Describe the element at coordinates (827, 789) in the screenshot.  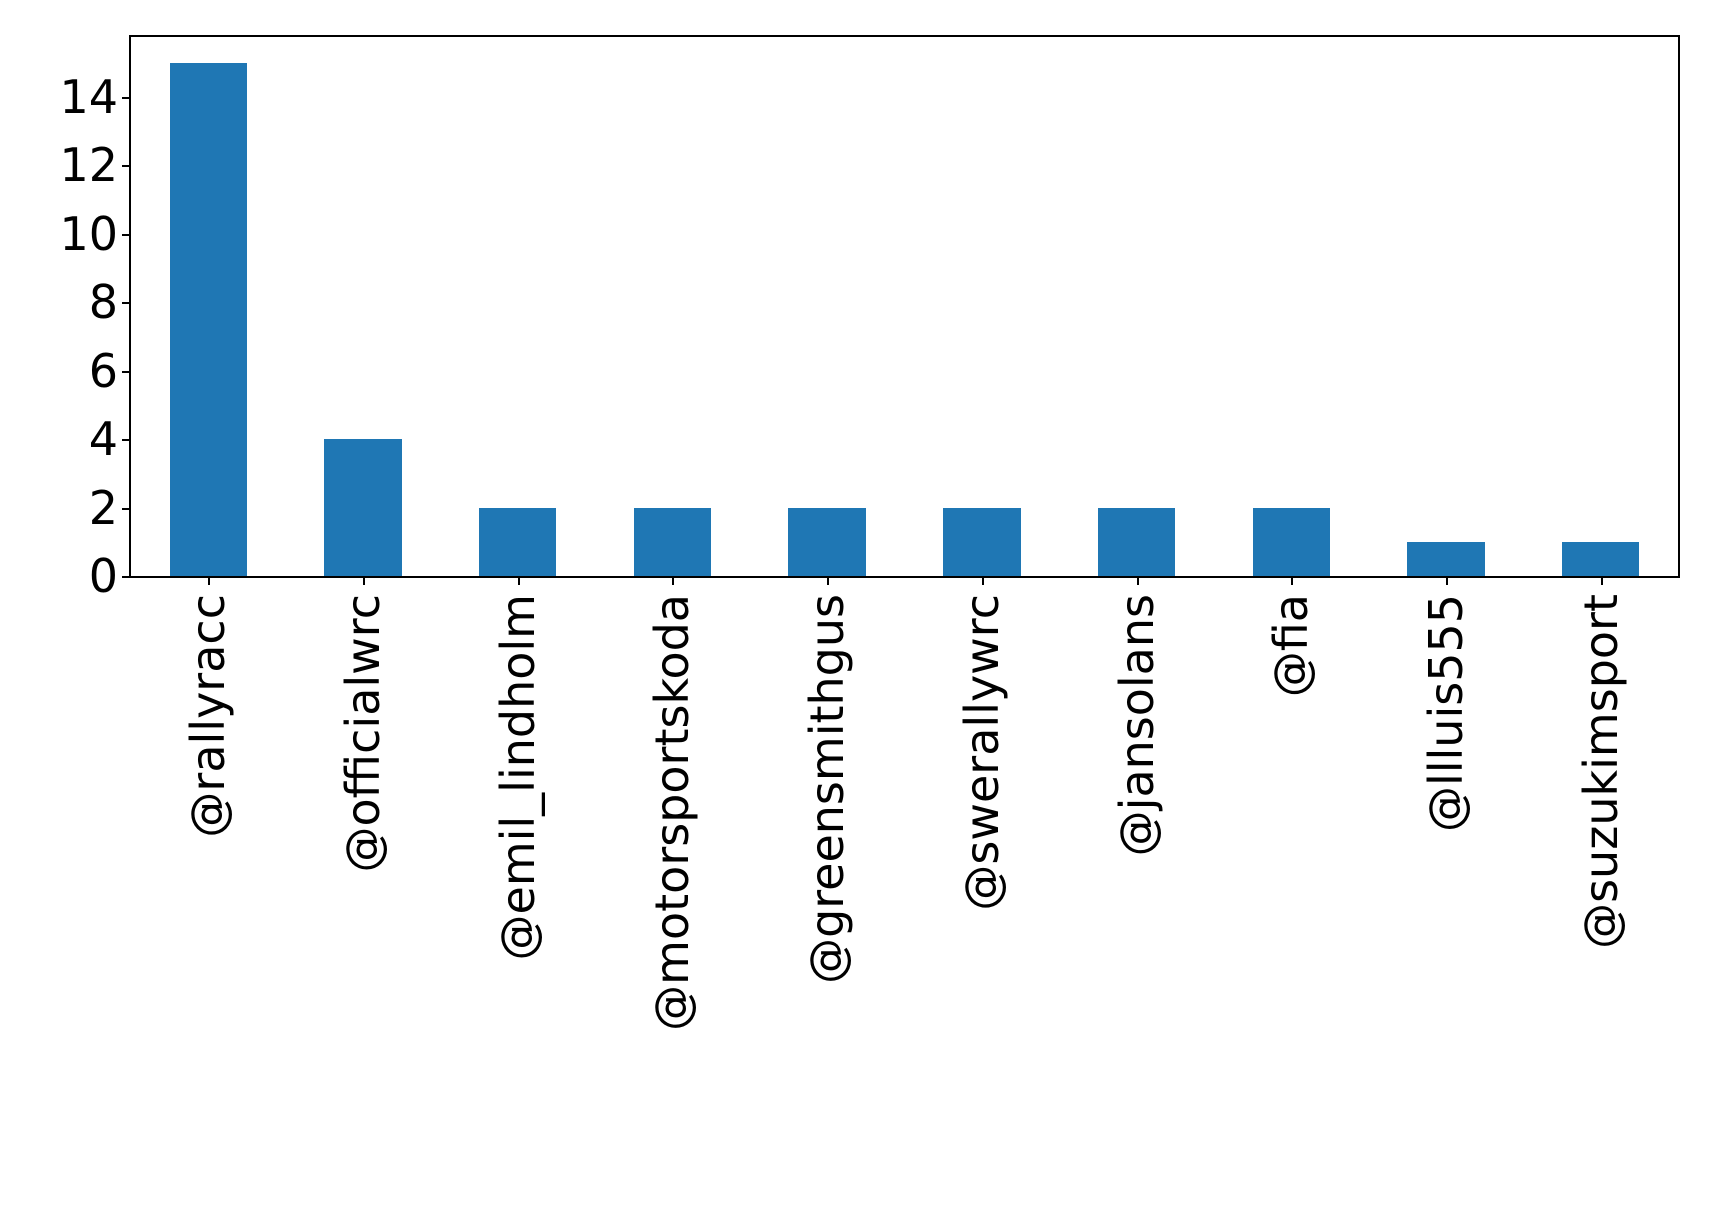
I see `x-tick-label-4: @greensmithgus` at that location.